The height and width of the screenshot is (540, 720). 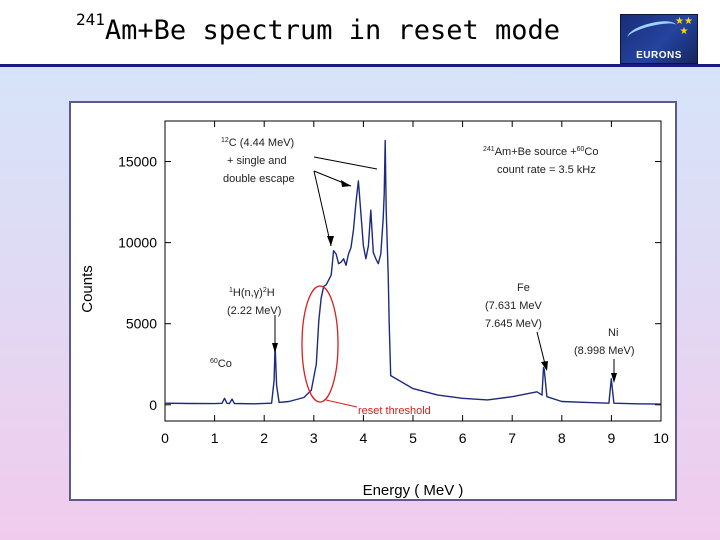 I want to click on arrow-c12-escape2, so click(x=322, y=208).